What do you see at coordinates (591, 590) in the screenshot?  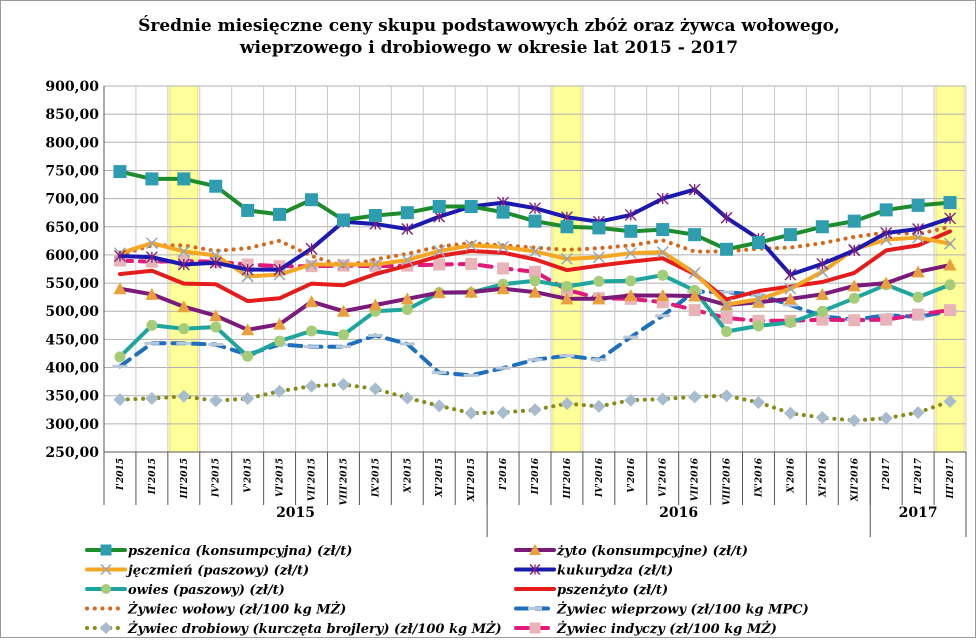 I see `legend-item: pszenżyto (zł/t)` at bounding box center [591, 590].